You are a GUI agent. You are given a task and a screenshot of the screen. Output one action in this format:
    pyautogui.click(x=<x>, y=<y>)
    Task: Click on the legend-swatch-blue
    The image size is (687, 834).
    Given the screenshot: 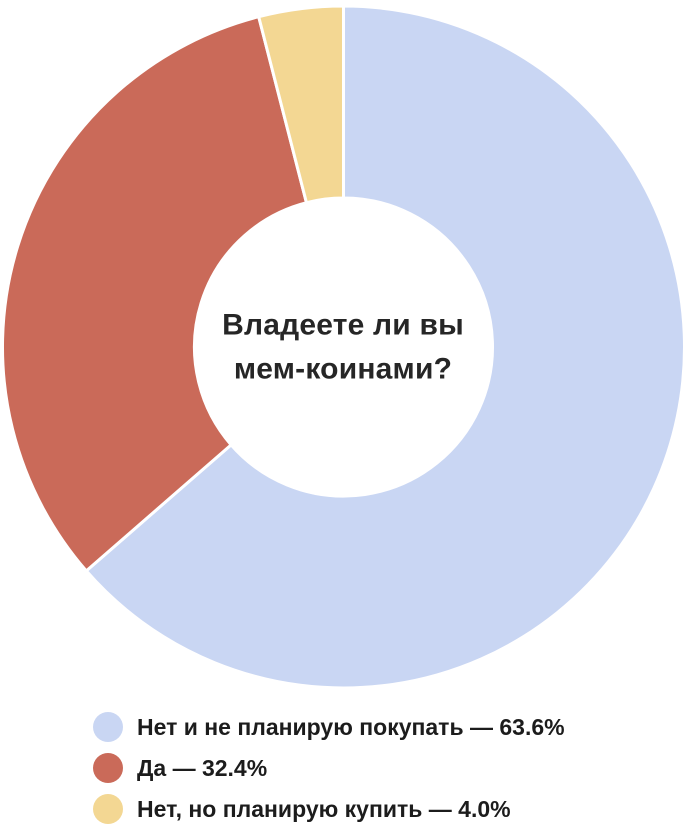 What is the action you would take?
    pyautogui.click(x=108, y=727)
    